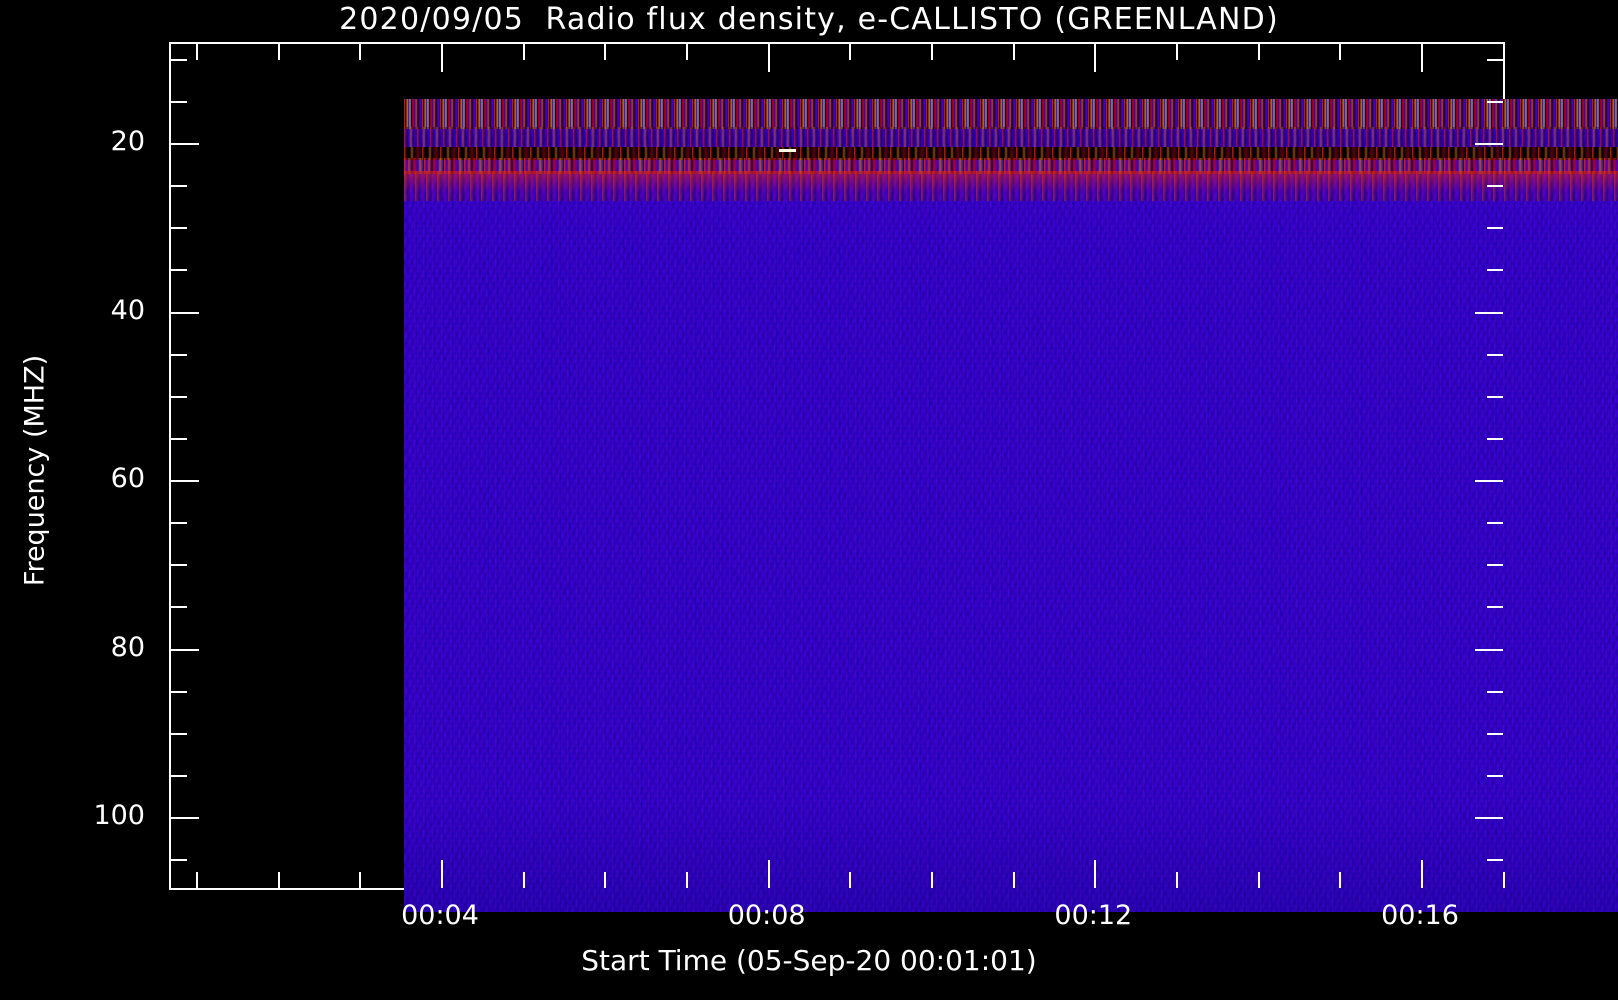 This screenshot has width=1618, height=1000. What do you see at coordinates (119, 815) in the screenshot?
I see `y-tick-label-100: 100` at bounding box center [119, 815].